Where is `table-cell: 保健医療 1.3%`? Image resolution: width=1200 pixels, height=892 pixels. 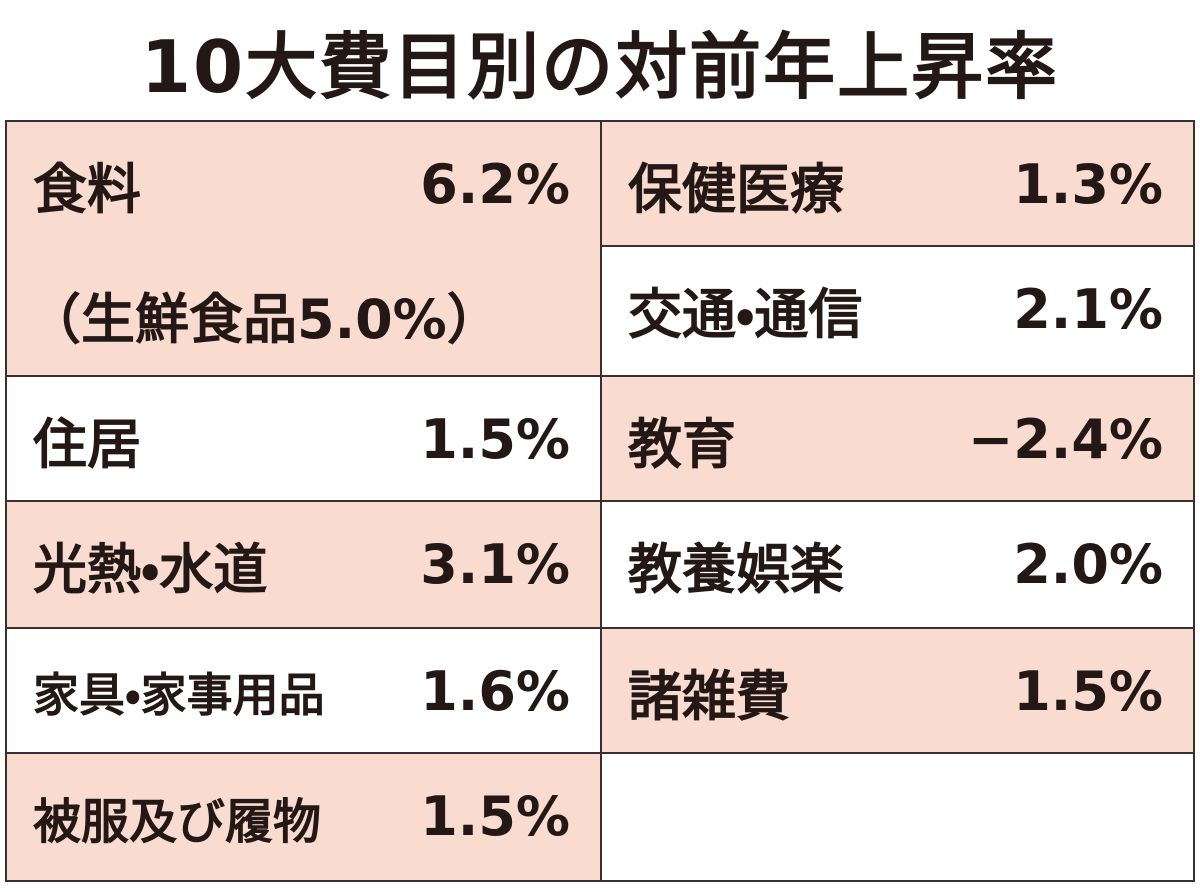
table-cell: 保健医療 1.3% is located at coordinates (897, 183).